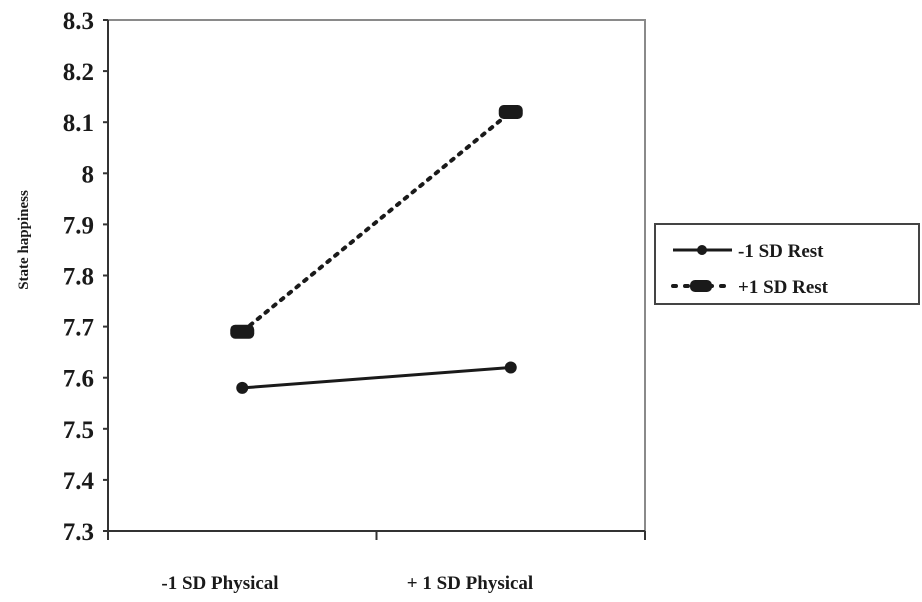 This screenshot has width=922, height=602. Describe the element at coordinates (88, 174) in the screenshot. I see `y-tick-label: 8` at that location.